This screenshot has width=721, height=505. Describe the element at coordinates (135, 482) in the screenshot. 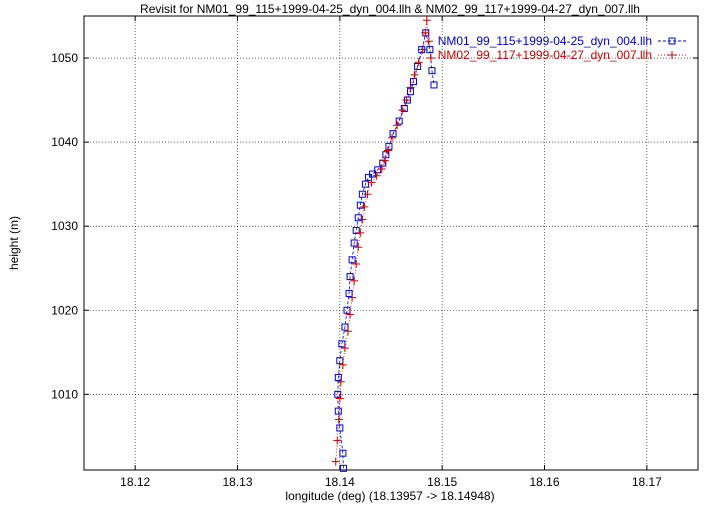

I see `x-tick-label: 18.12` at that location.